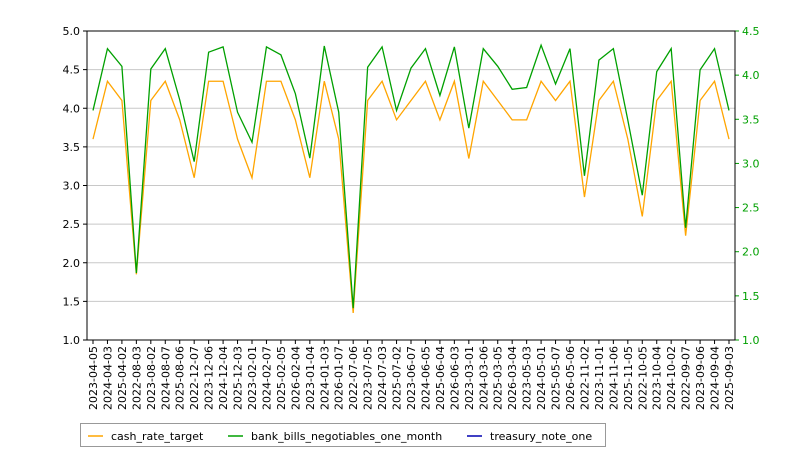 The image size is (800, 450). Describe the element at coordinates (715, 378) in the screenshot. I see `x-tick-label: 2024-09-04` at that location.